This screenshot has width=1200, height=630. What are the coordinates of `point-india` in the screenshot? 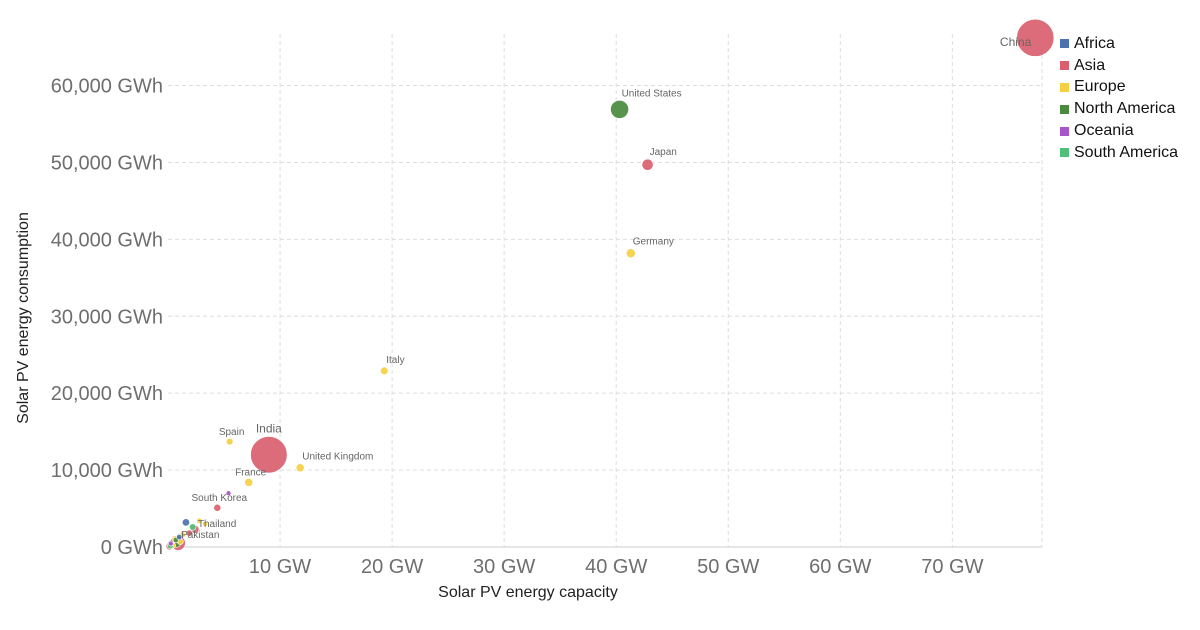 It's located at (269, 455).